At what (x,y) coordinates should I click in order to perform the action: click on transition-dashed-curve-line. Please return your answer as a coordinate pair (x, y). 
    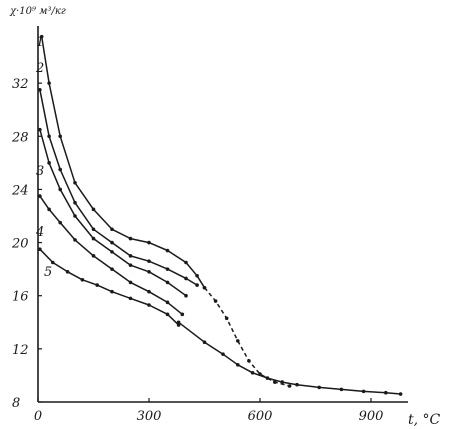
    Looking at the image, I should click on (246, 337).